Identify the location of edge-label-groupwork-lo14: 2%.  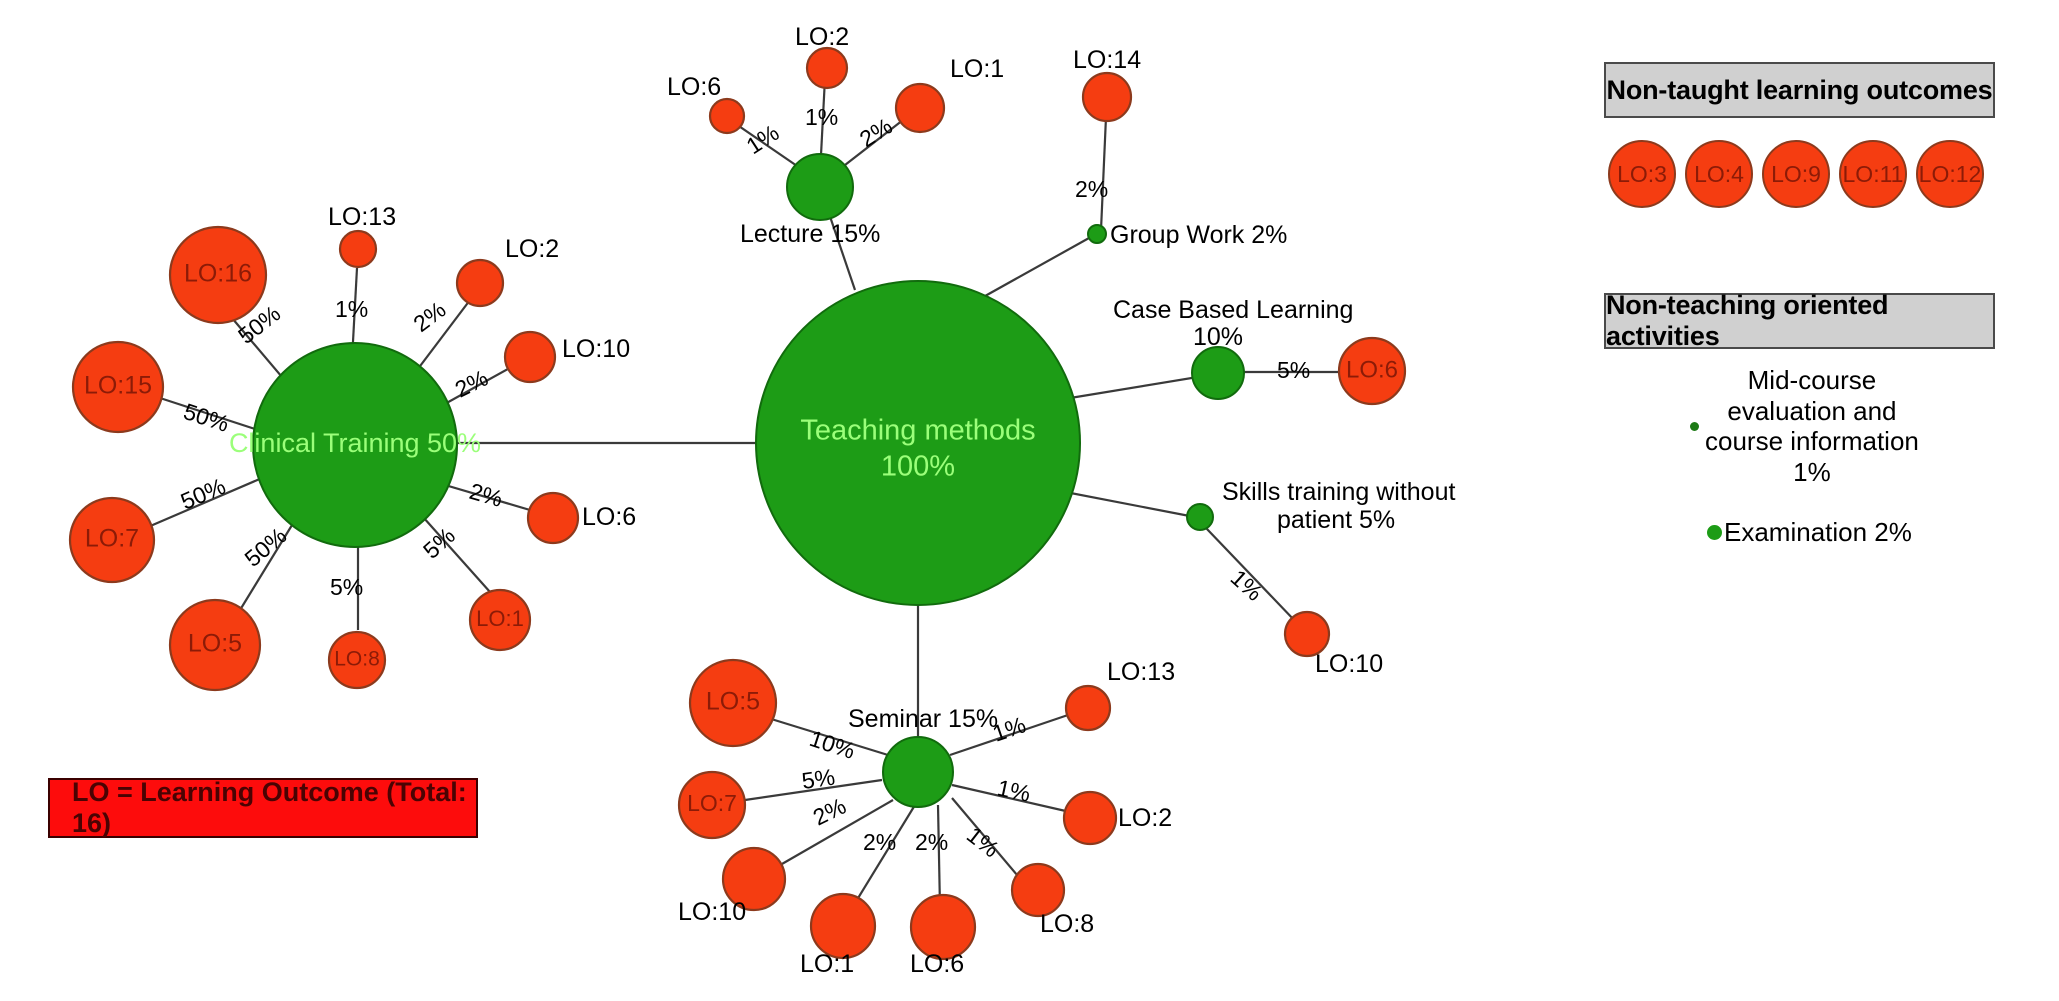
(1091, 189).